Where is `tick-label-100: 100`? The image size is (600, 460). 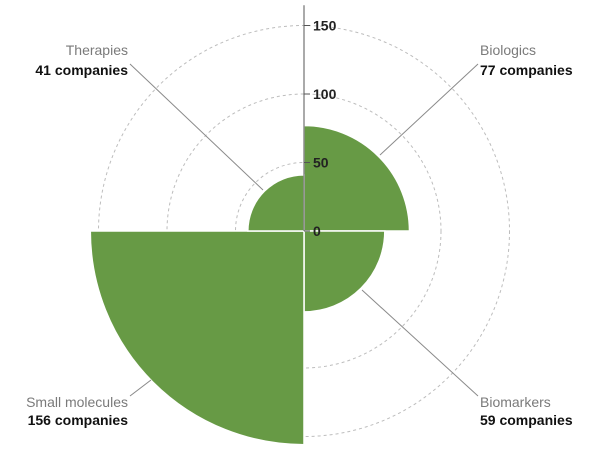
tick-label-100: 100 is located at coordinates (325, 94).